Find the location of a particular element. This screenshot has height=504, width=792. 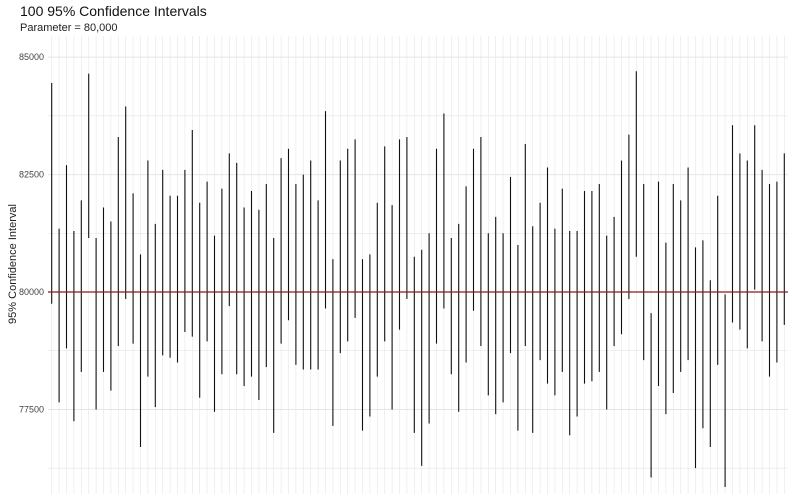

y-tick-label: 80000 is located at coordinates (31, 292).